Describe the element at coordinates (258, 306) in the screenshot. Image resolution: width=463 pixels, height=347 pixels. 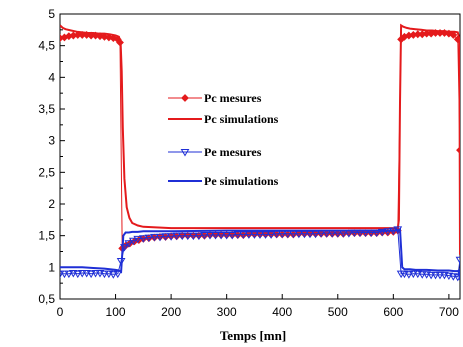
I see `x-axis-ticks: 0 100 200 300 400 500 600 700` at that location.